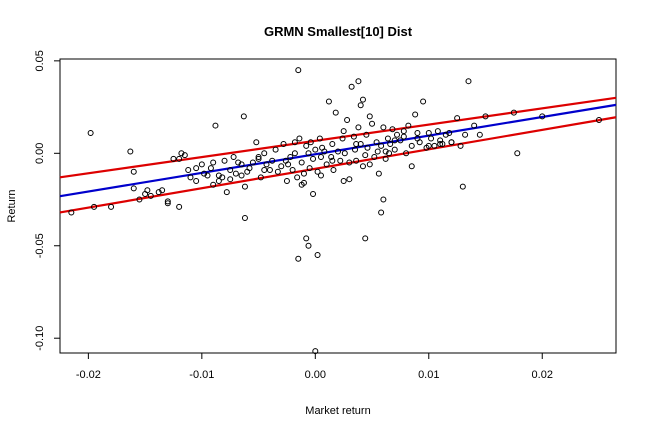 Image resolution: width=648 pixels, height=432 pixels. What do you see at coordinates (428, 375) in the screenshot?
I see `x-tick-label: 0.01` at bounding box center [428, 375].